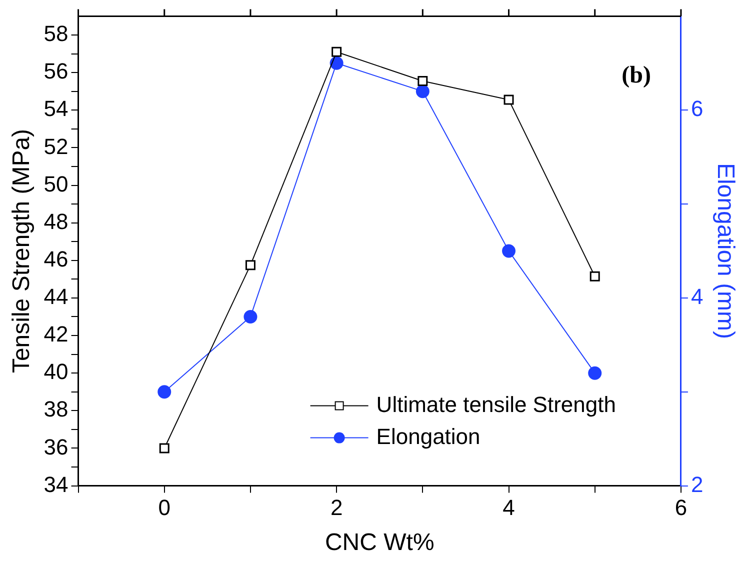  I want to click on y-tick-label: 42, so click(56, 334).